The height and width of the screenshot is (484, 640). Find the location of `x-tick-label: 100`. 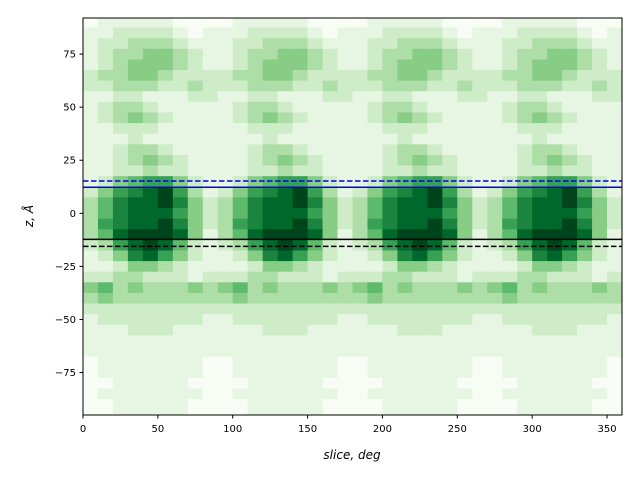

x-tick-label: 100 is located at coordinates (232, 429).